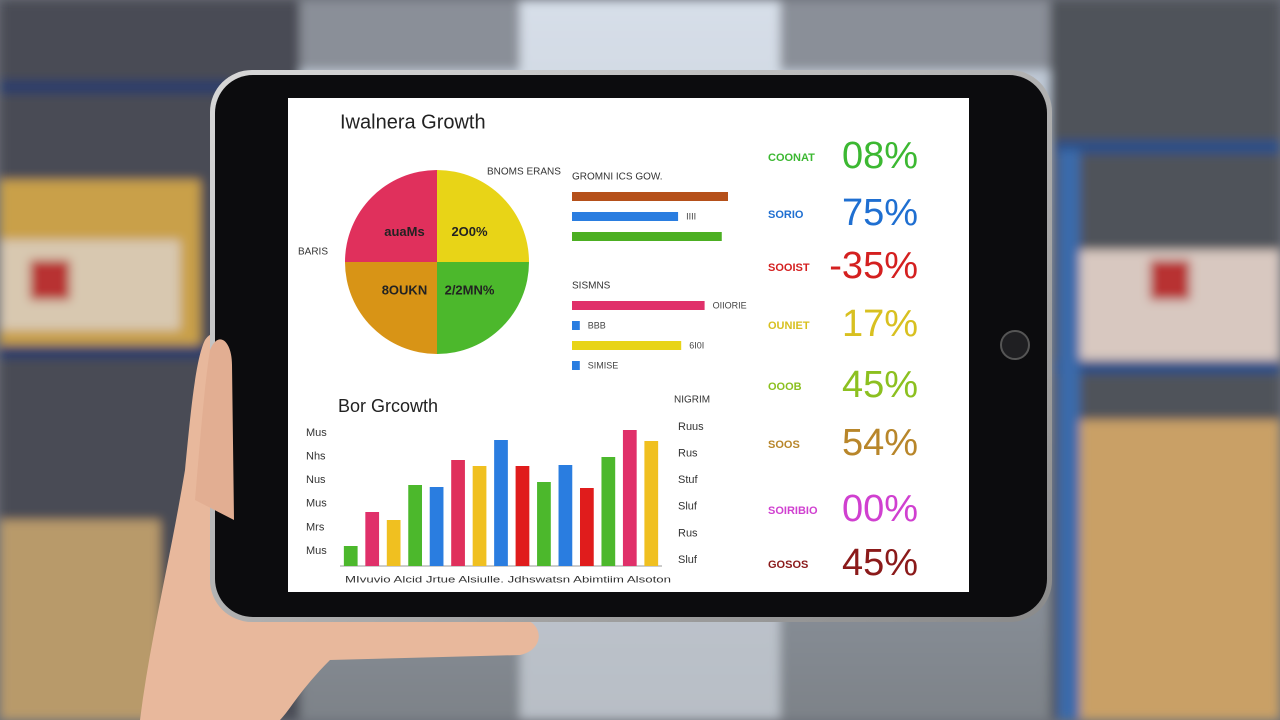 This screenshot has width=1280, height=720. Describe the element at coordinates (388, 406) in the screenshot. I see `chart-title: Bor Grcowth` at that location.